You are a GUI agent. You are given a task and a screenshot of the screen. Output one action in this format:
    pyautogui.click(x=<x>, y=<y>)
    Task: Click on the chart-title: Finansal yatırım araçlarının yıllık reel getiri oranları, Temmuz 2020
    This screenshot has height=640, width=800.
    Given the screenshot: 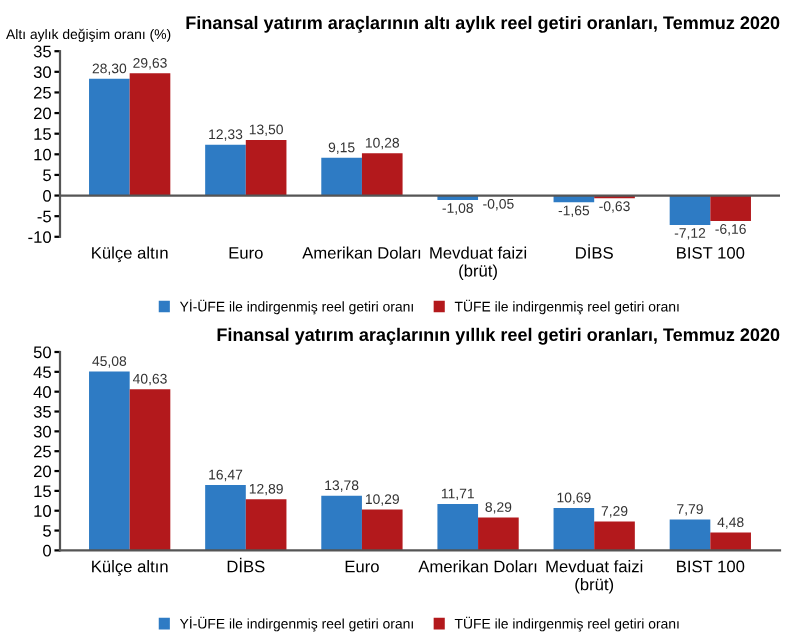 What is the action you would take?
    pyautogui.click(x=498, y=336)
    